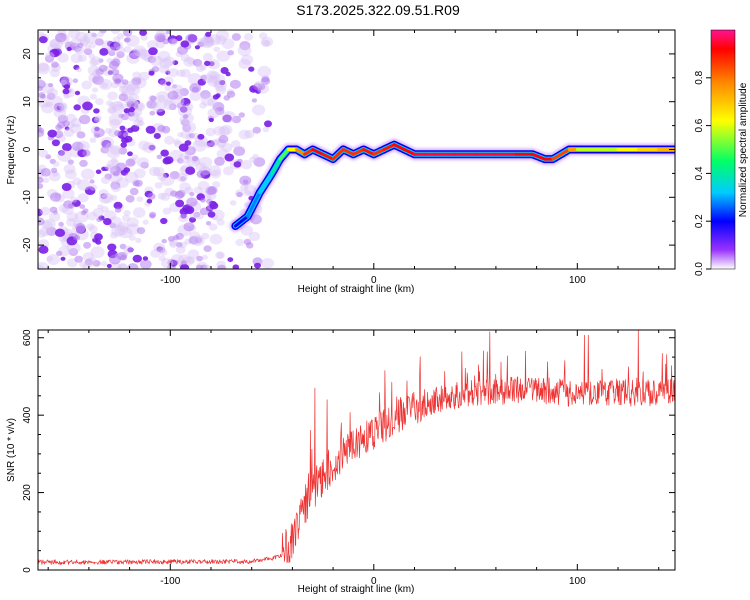 The image size is (750, 600). What do you see at coordinates (27, 149) in the screenshot?
I see `y-tick-label: 0` at bounding box center [27, 149].